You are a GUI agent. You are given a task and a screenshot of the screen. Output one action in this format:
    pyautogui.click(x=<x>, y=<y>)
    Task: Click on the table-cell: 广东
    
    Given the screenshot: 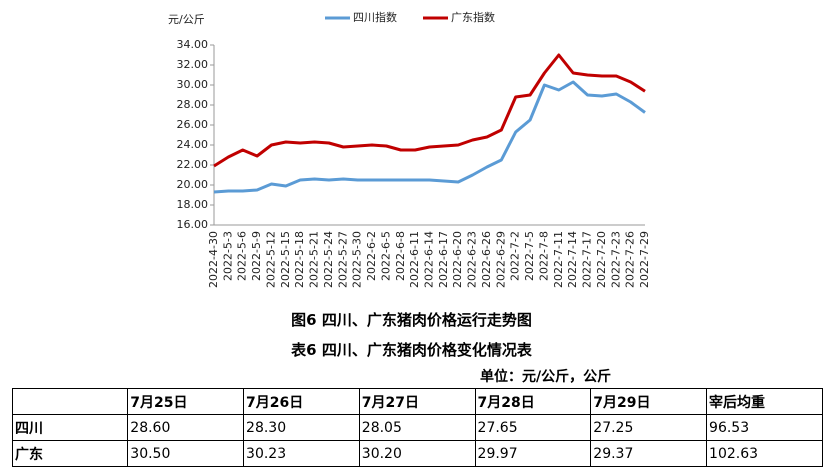 What is the action you would take?
    pyautogui.click(x=70, y=453)
    